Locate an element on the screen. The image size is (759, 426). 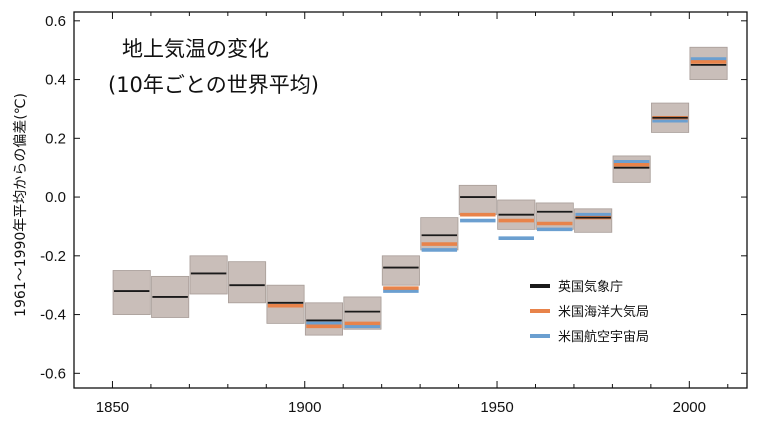
y-tick-label: -0.2 is located at coordinates (53, 256).